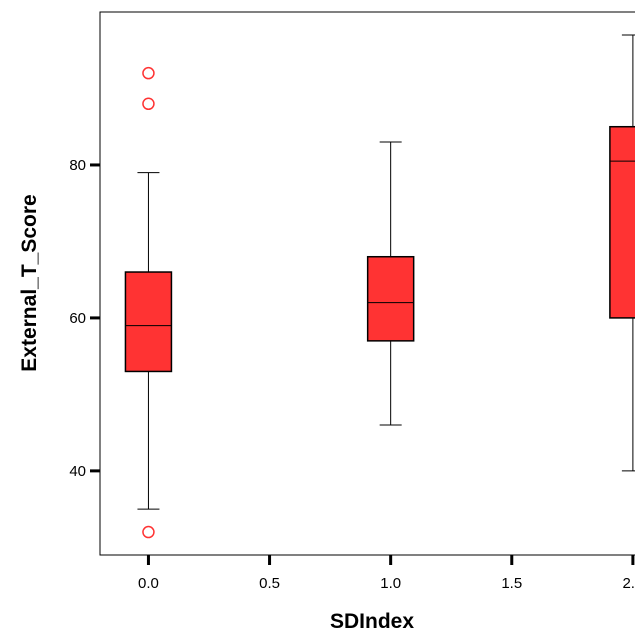  Describe the element at coordinates (29, 282) in the screenshot. I see `y-axis-title: External_T_Score` at that location.